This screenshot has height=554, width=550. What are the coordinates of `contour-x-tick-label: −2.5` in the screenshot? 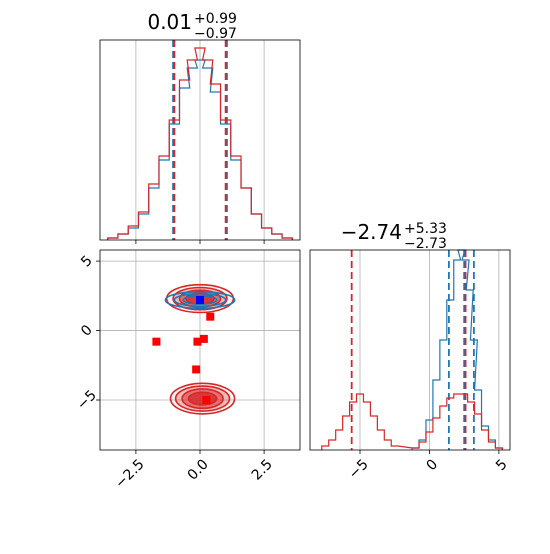 It's located at (129, 473).